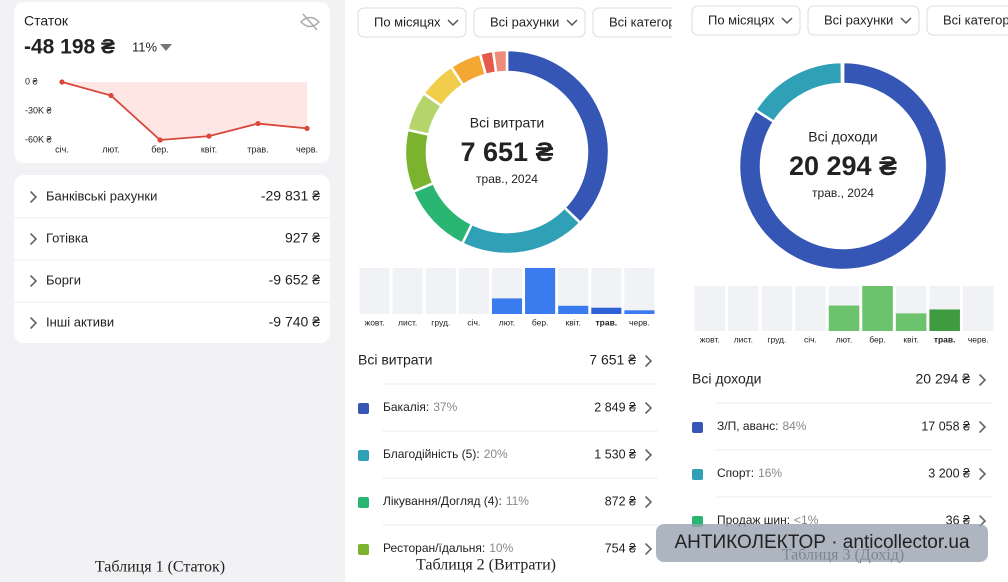  What do you see at coordinates (741, 19) in the screenshot?
I see `button-label: По місяцях` at bounding box center [741, 19].